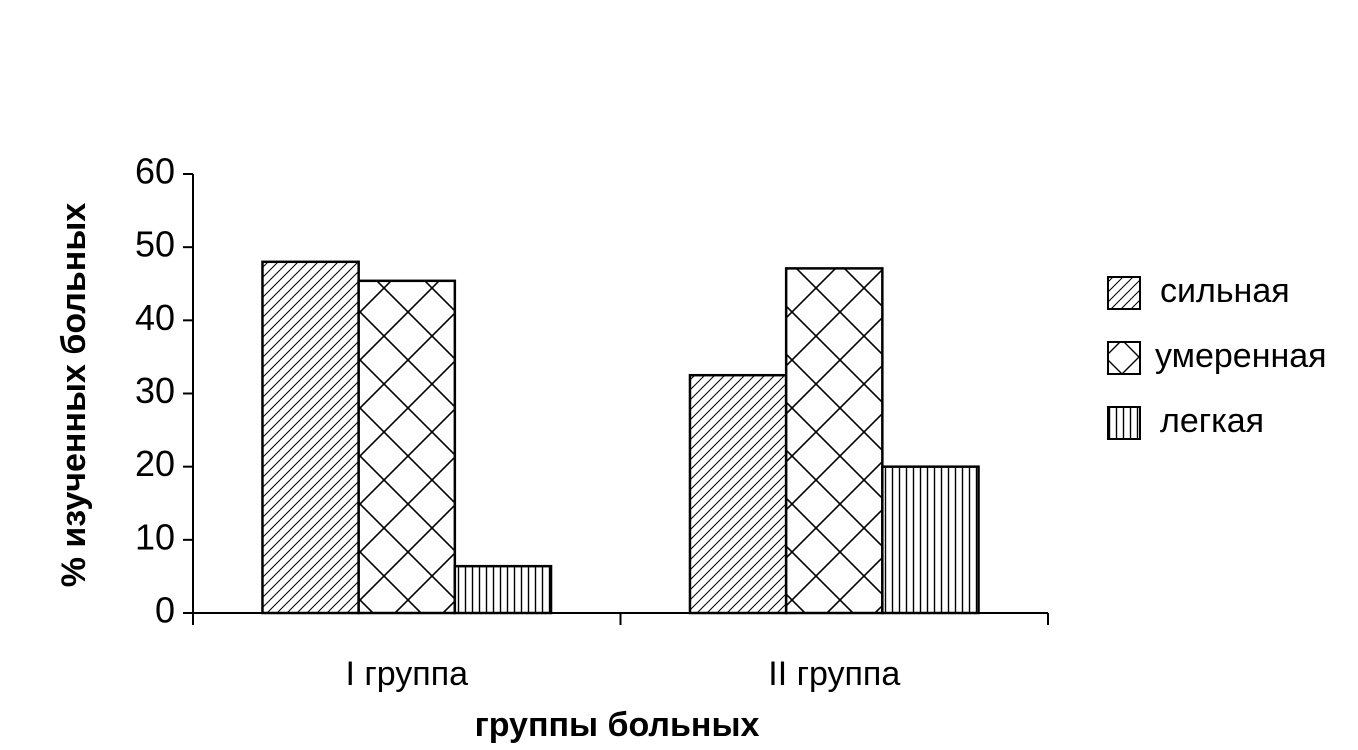  Describe the element at coordinates (74, 395) in the screenshot. I see `y-axis-title: % изученных больных` at that location.